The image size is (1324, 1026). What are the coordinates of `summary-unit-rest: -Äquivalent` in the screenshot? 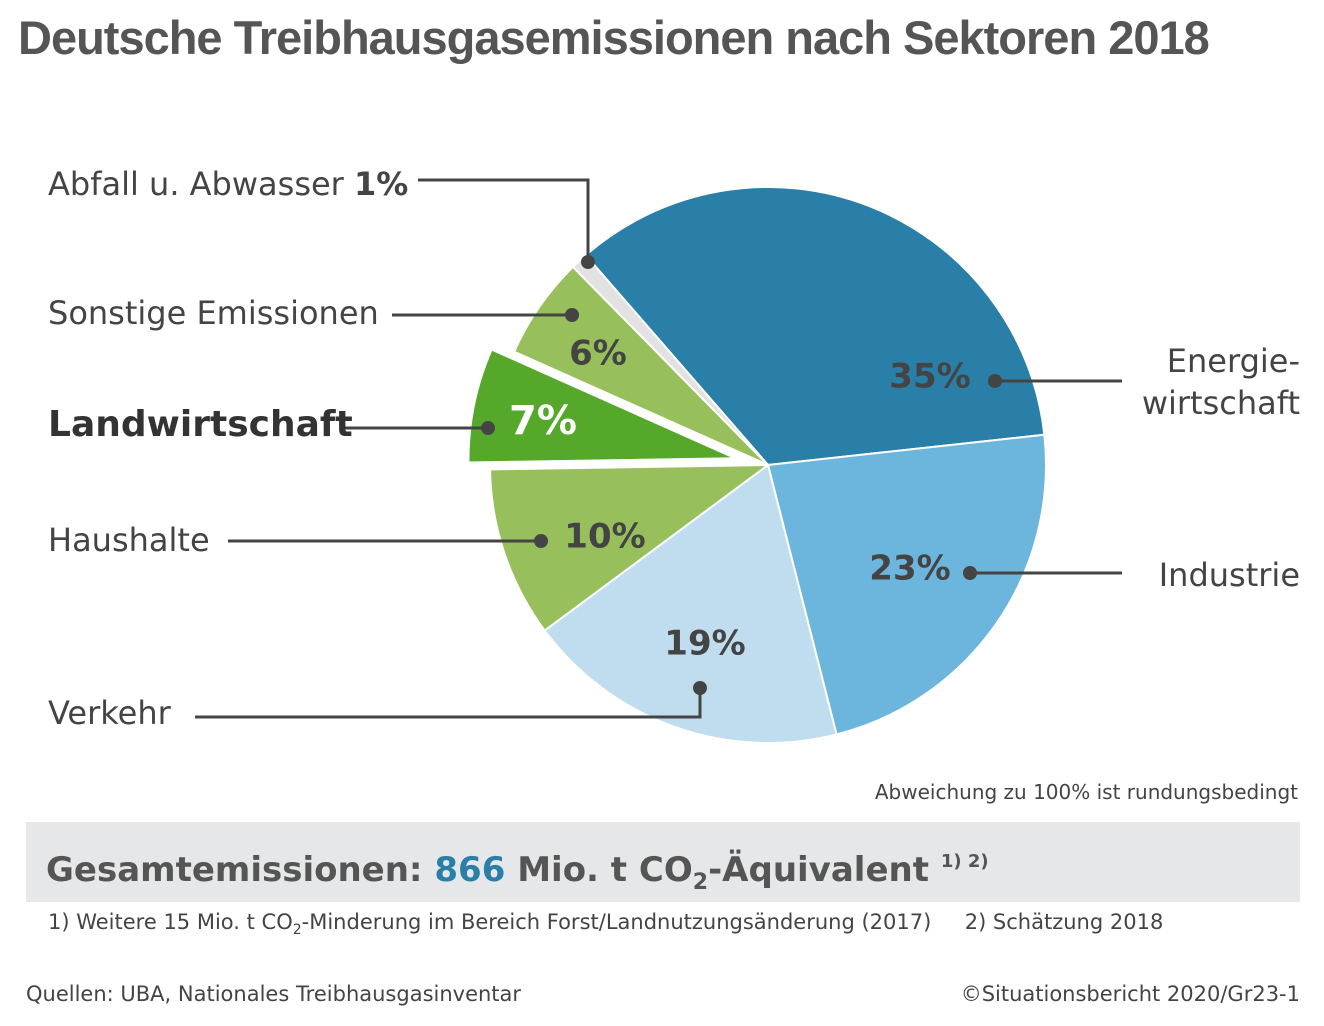 It's located at (818, 870).